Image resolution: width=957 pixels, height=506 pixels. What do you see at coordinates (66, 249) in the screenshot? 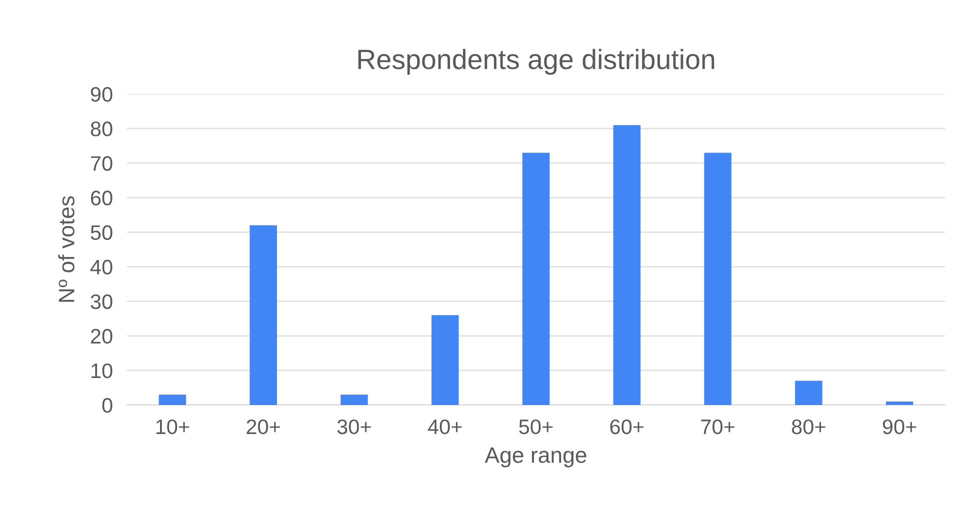
I see `y-axis-title: Nº of votes` at bounding box center [66, 249].